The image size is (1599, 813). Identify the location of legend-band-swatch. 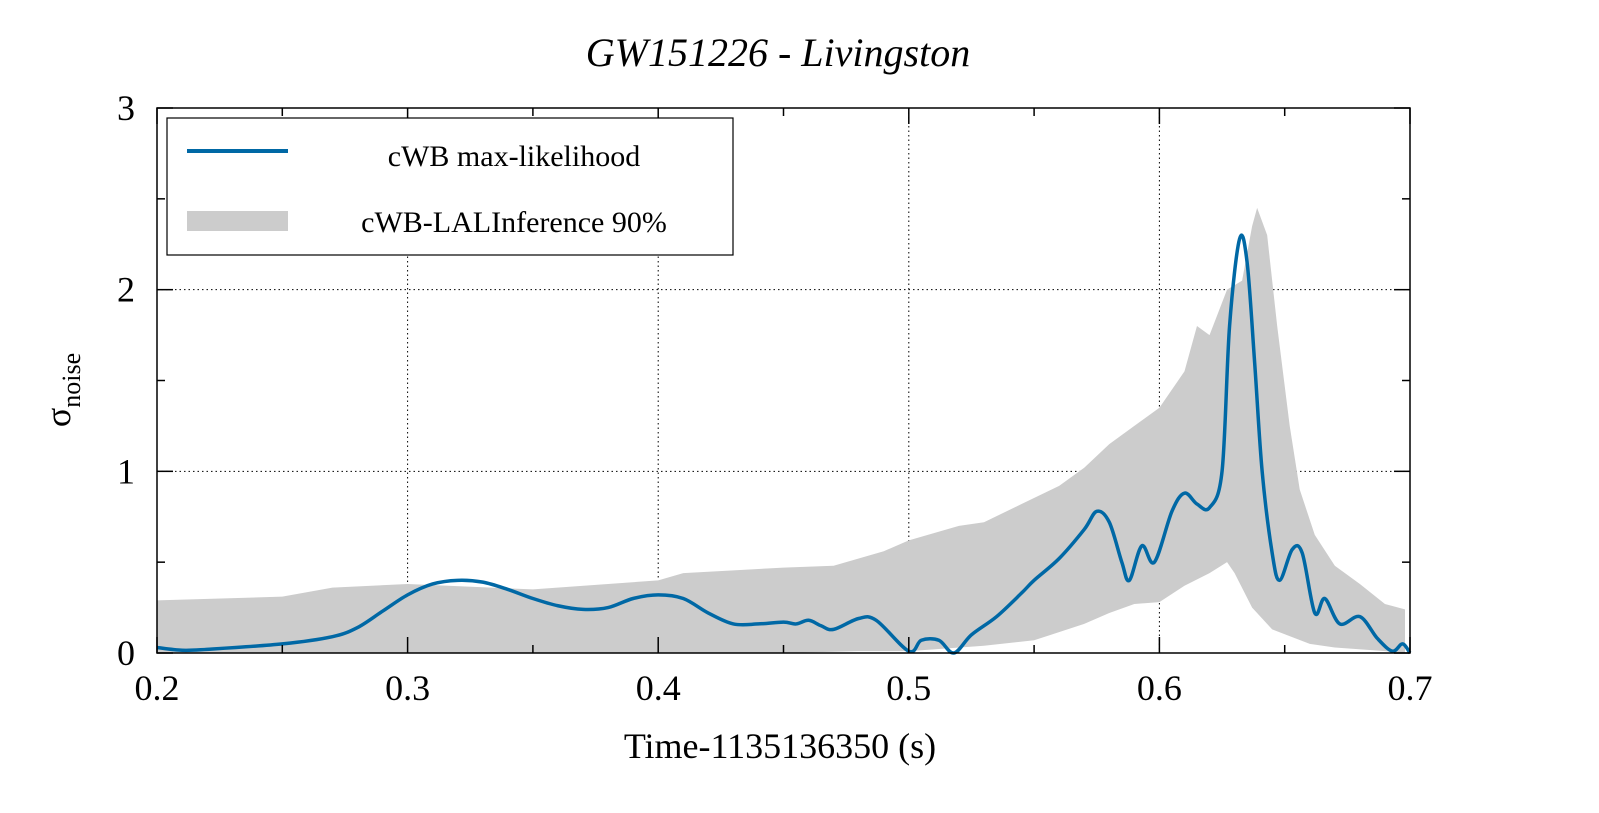
(237, 221).